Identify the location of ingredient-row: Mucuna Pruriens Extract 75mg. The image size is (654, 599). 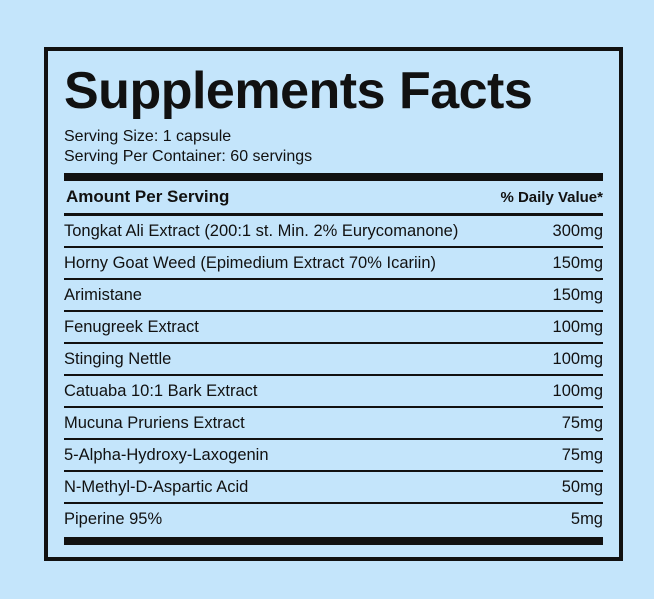
(333, 424).